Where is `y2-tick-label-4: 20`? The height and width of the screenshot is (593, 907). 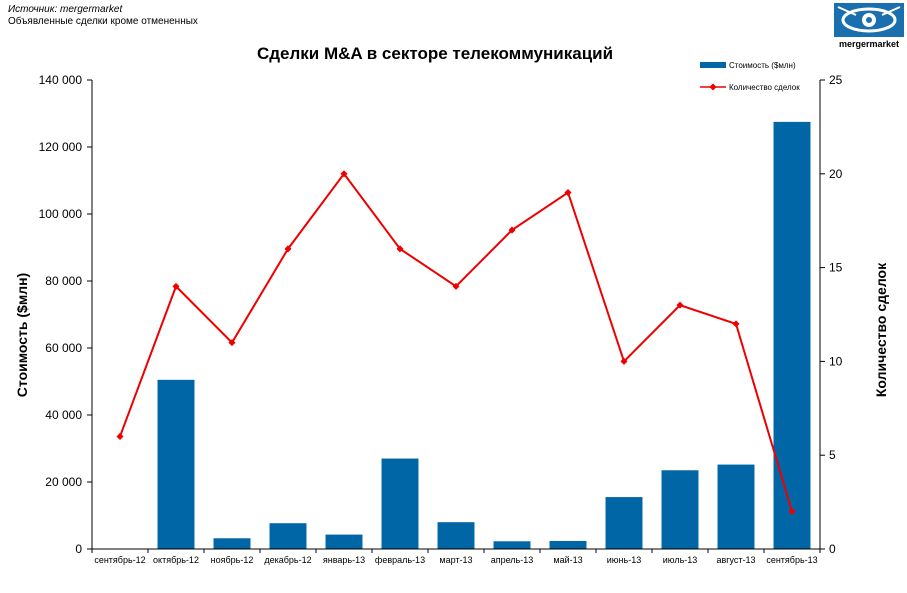
y2-tick-label-4: 20 is located at coordinates (836, 174).